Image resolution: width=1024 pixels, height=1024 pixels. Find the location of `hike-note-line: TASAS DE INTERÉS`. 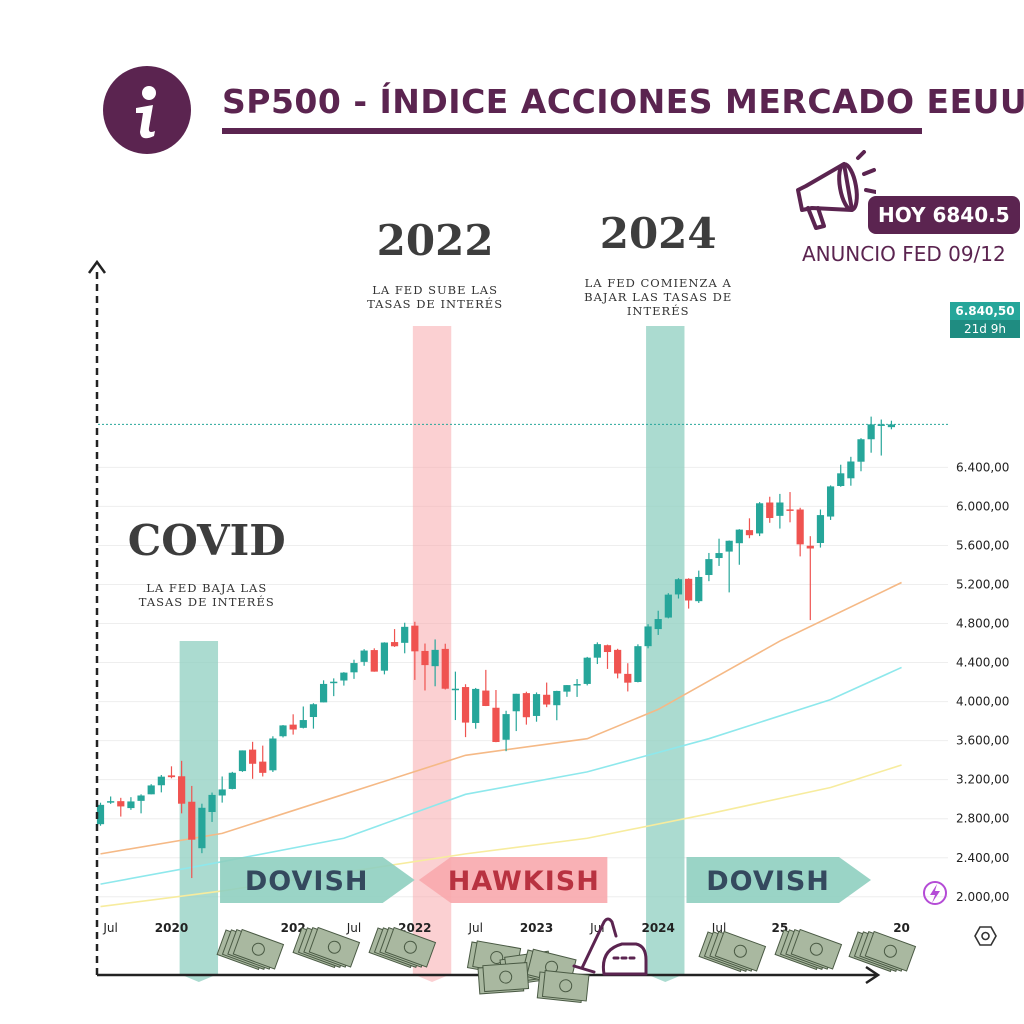

hike-note-line: TASAS DE INTERÉS is located at coordinates (435, 304).